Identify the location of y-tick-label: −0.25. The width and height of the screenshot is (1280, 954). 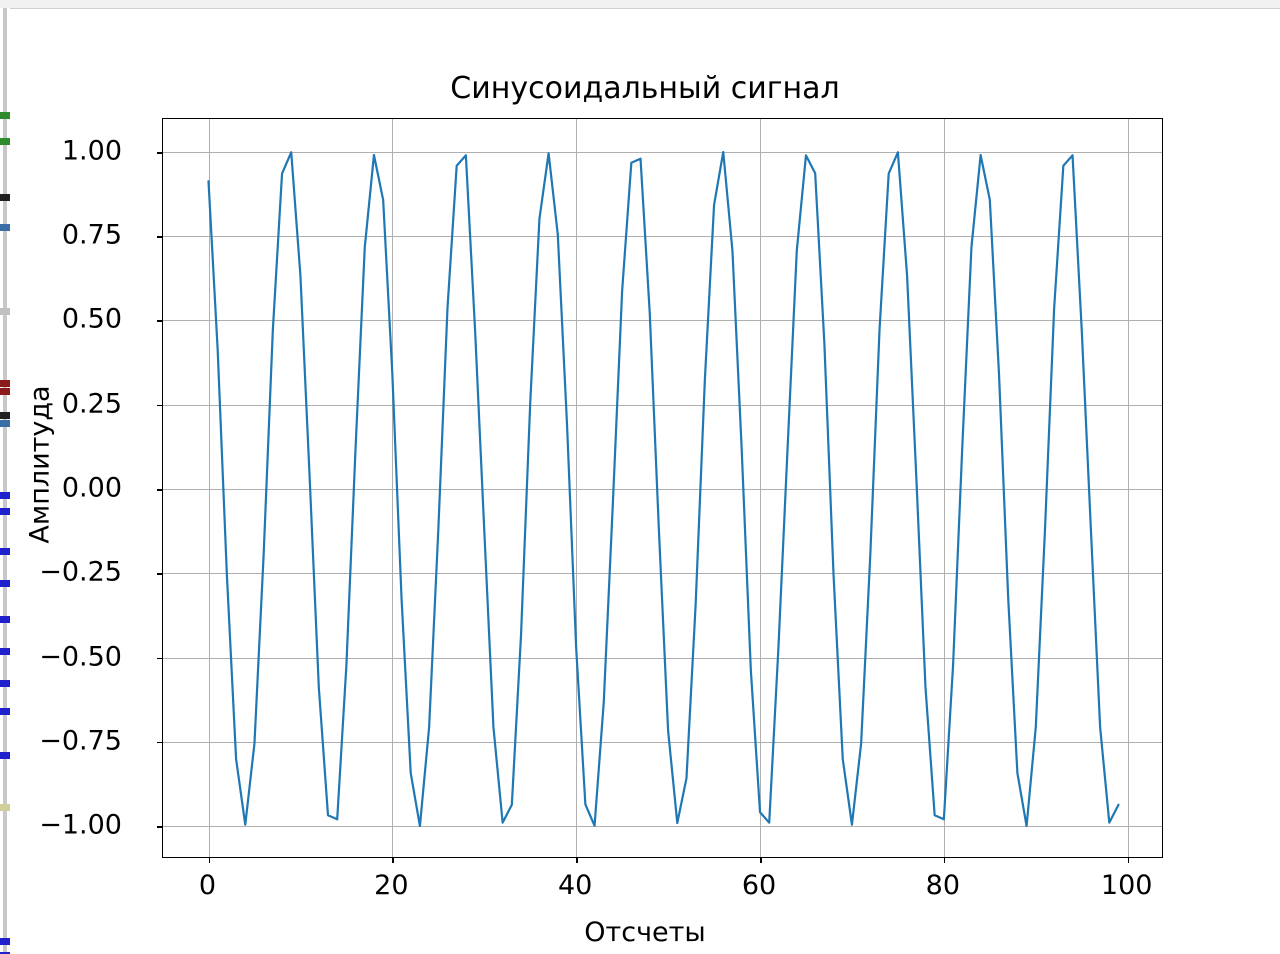
(80, 572).